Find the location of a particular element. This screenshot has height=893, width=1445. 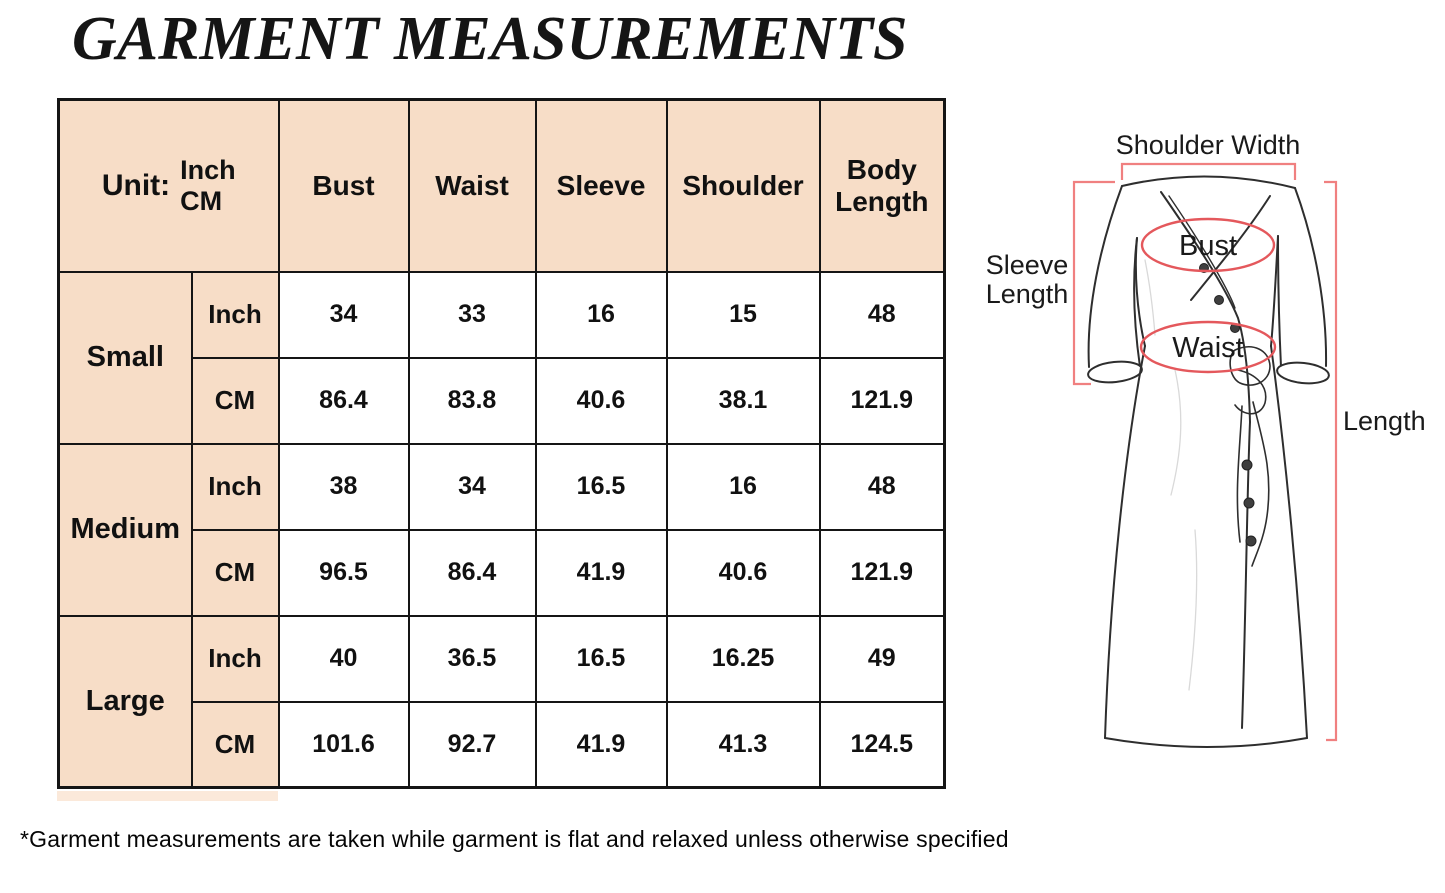

waist-label: Waist is located at coordinates (1207, 348).